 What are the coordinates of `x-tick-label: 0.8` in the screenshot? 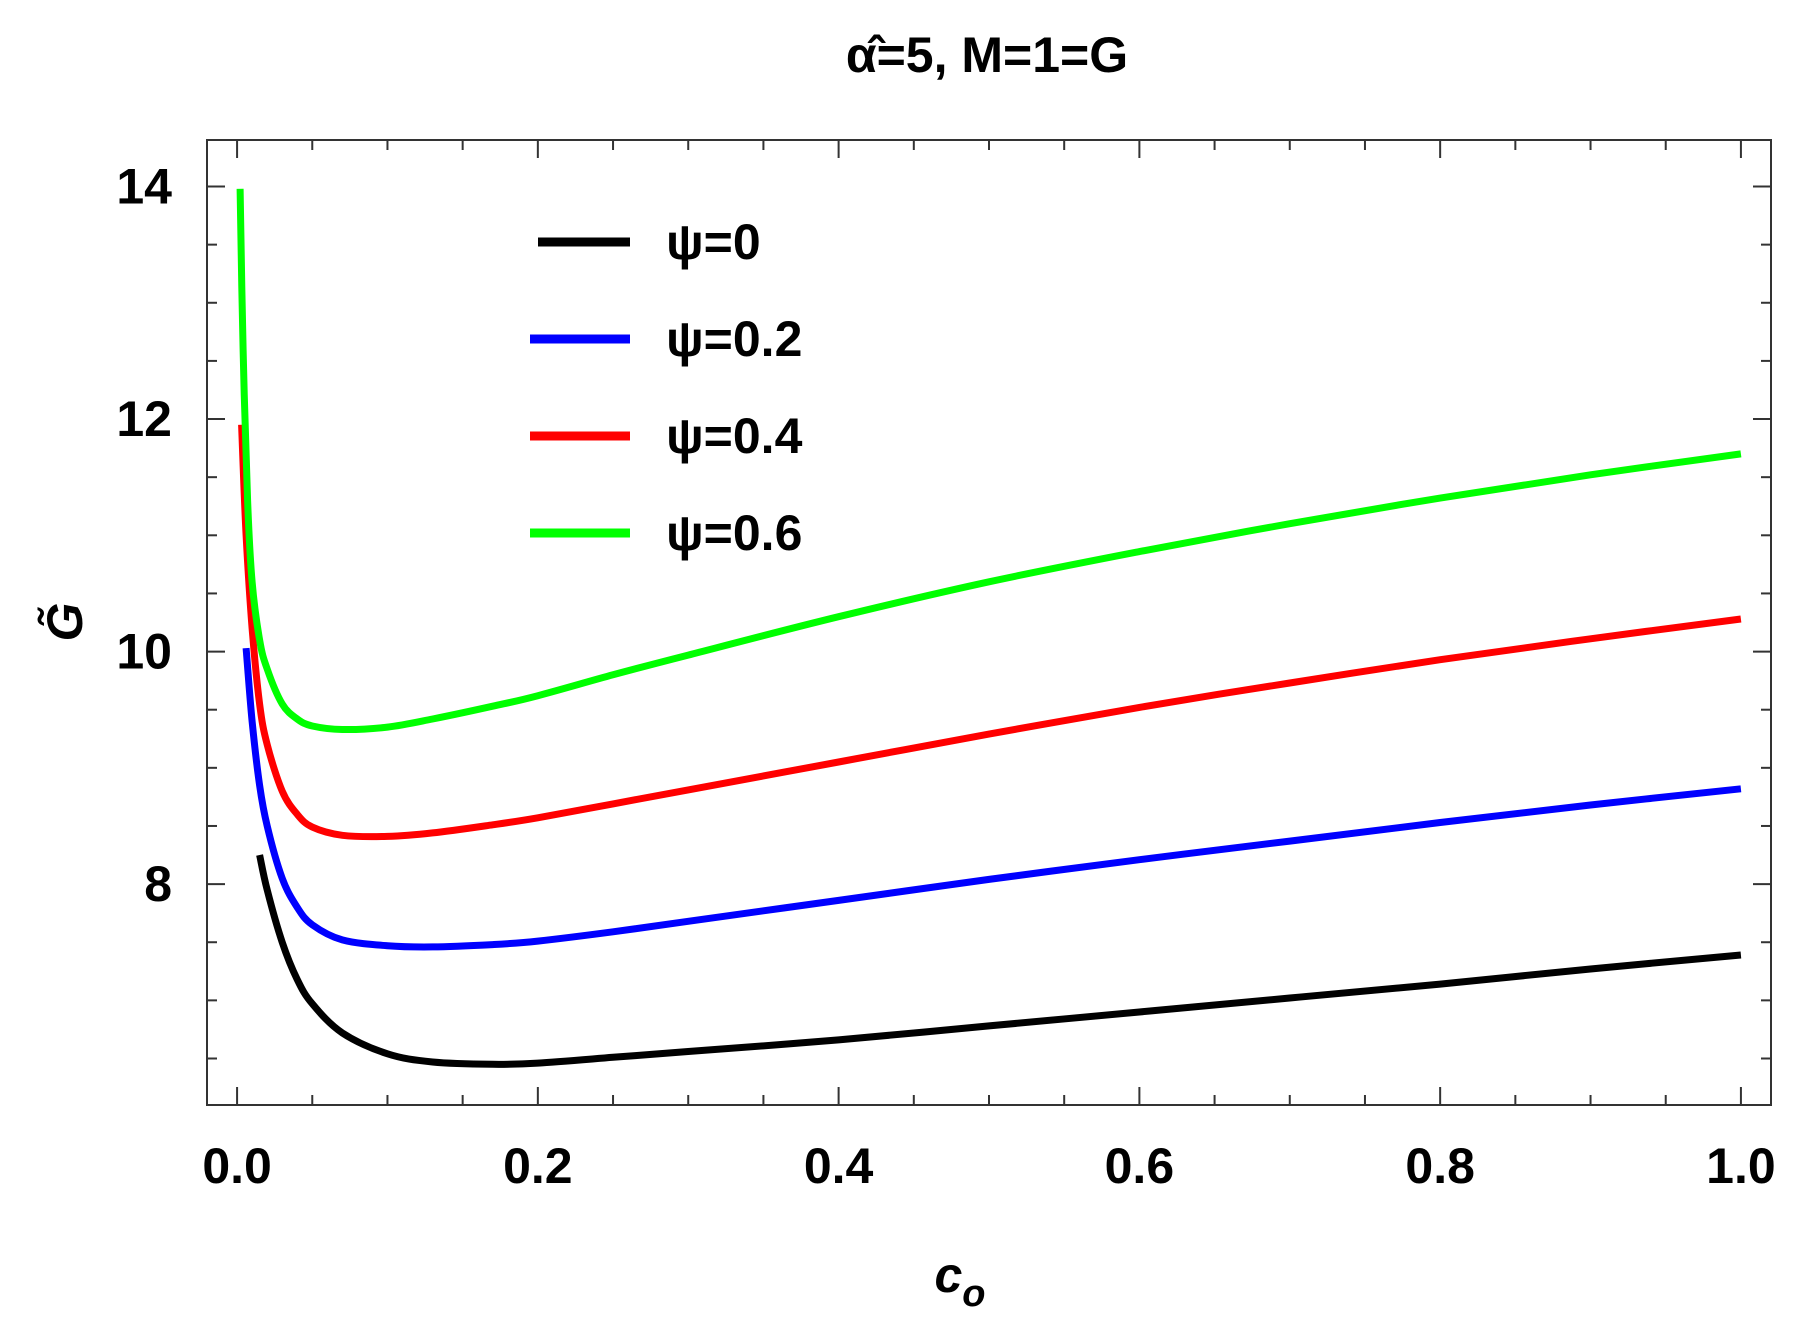 It's located at (1440, 1166).